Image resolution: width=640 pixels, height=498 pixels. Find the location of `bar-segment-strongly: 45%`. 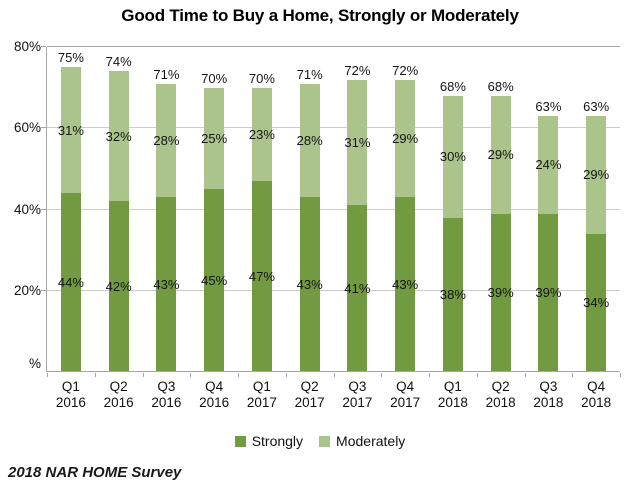

bar-segment-strongly: 45% is located at coordinates (214, 280).